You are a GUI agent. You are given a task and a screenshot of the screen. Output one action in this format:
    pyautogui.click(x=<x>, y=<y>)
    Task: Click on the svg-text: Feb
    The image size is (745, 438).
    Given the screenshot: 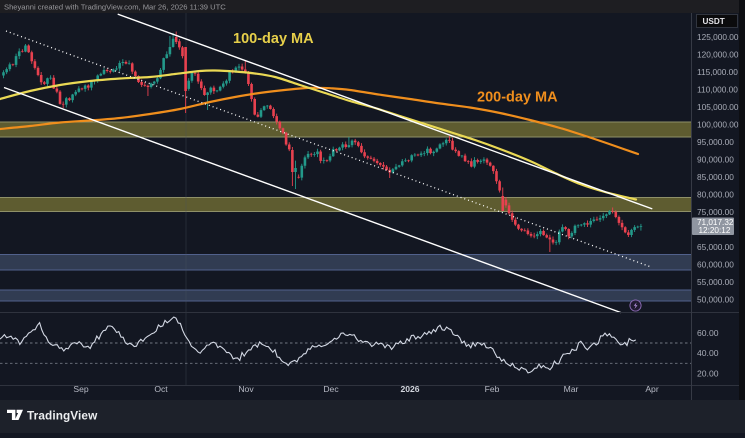 What is the action you would take?
    pyautogui.click(x=492, y=389)
    